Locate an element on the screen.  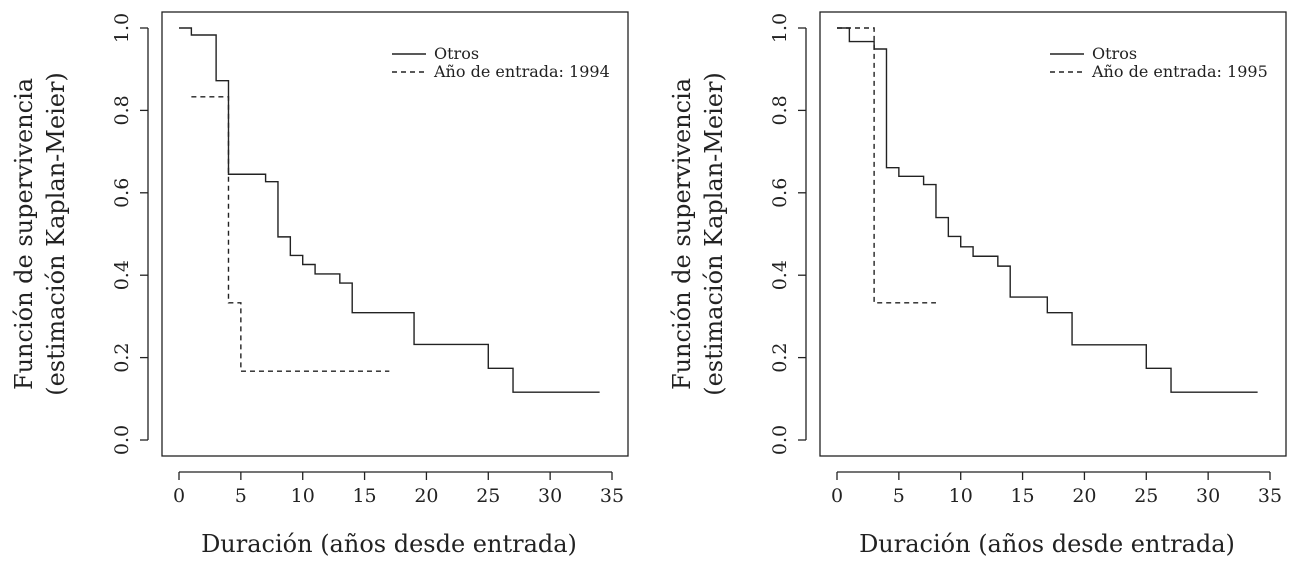
legend-label: Año de entrada: 1995 is located at coordinates (1179, 71).